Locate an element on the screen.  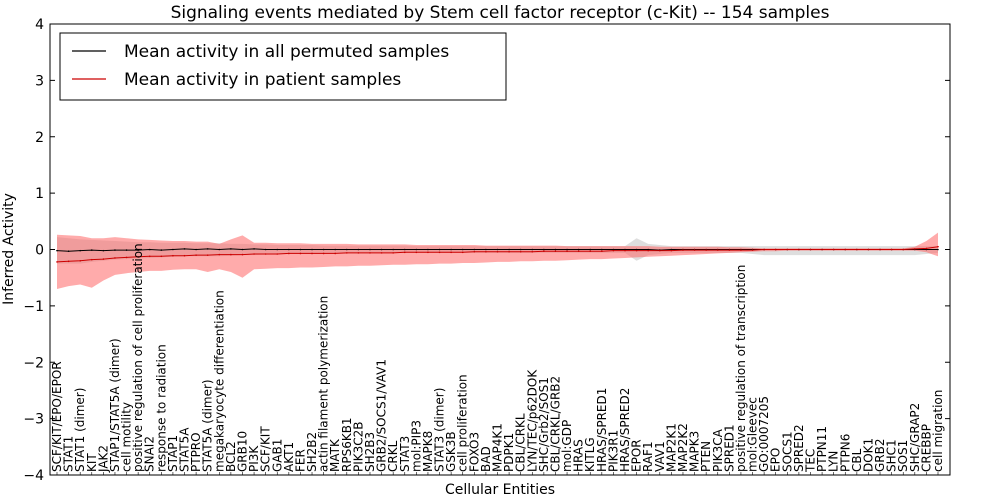
y-tick-label: 2 is located at coordinates (39, 138).